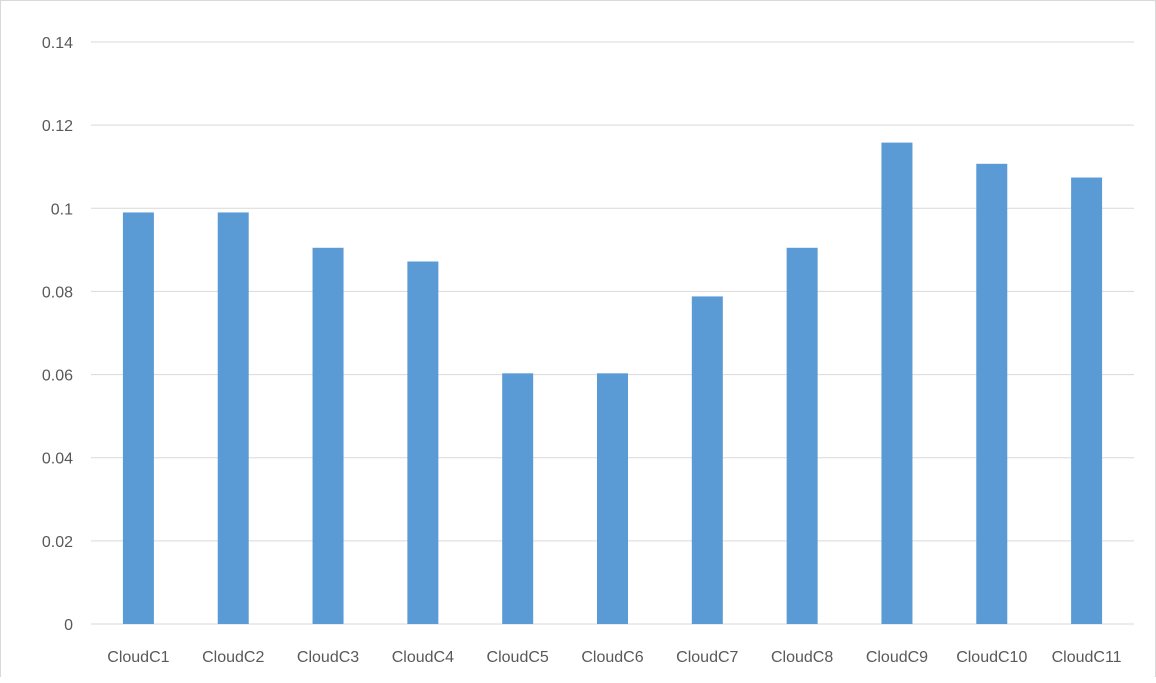 The image size is (1156, 683). I want to click on bar-cloudc4, so click(423, 442).